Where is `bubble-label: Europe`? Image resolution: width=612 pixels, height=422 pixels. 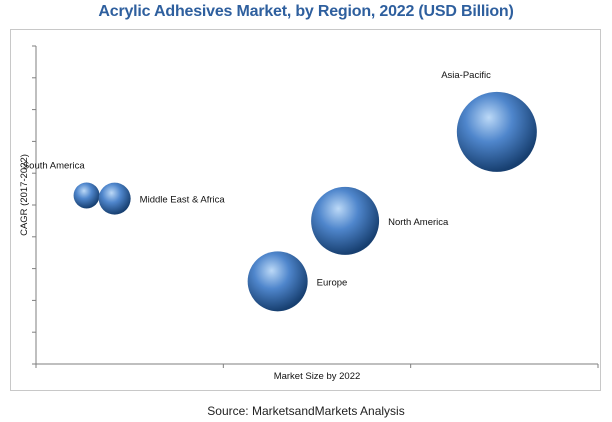
bubble-label: Europe is located at coordinates (332, 282).